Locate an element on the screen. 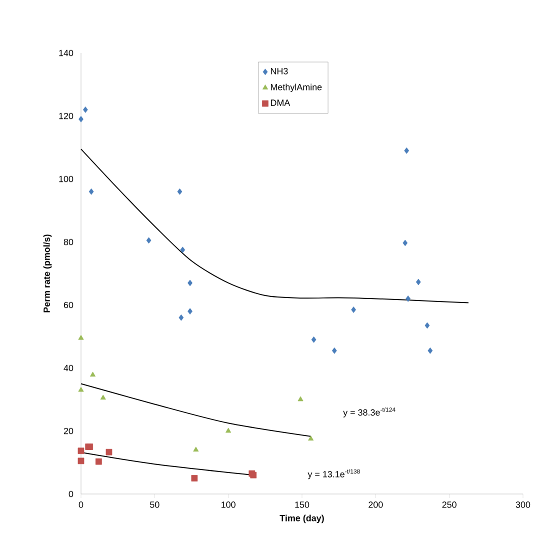  y-tick-label: 60 is located at coordinates (69, 305).